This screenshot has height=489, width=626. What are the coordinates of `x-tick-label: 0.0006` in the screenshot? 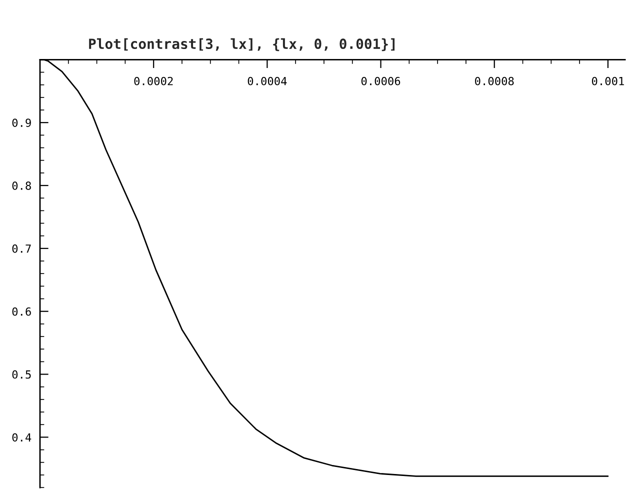 It's located at (380, 81).